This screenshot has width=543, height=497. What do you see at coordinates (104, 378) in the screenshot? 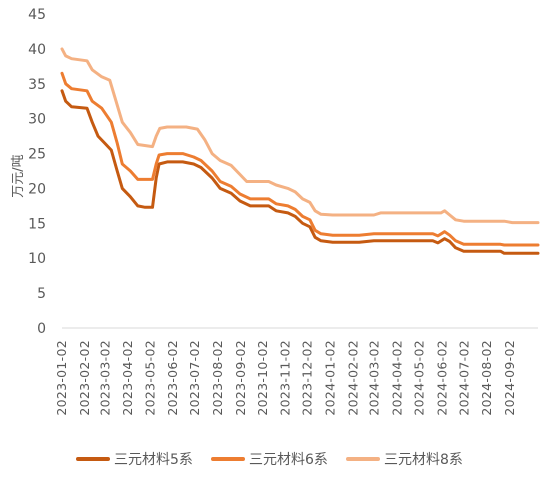
I see `x-tick-label: 2023-03-02` at bounding box center [104, 378].